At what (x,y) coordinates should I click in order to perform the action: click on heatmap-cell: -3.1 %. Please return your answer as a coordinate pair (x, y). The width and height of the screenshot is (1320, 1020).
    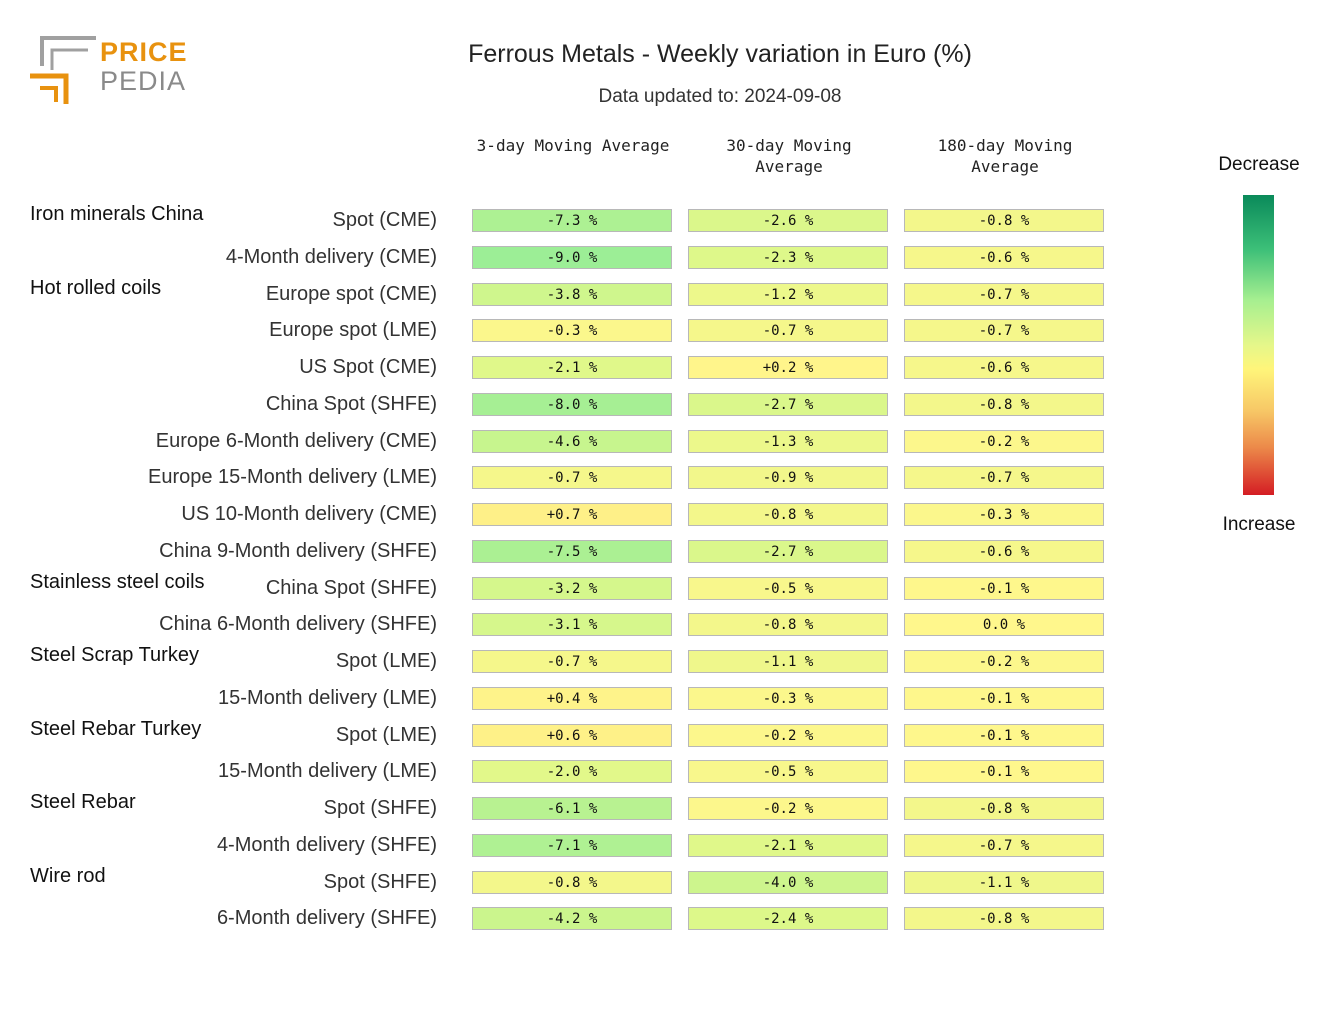
    Looking at the image, I should click on (572, 625).